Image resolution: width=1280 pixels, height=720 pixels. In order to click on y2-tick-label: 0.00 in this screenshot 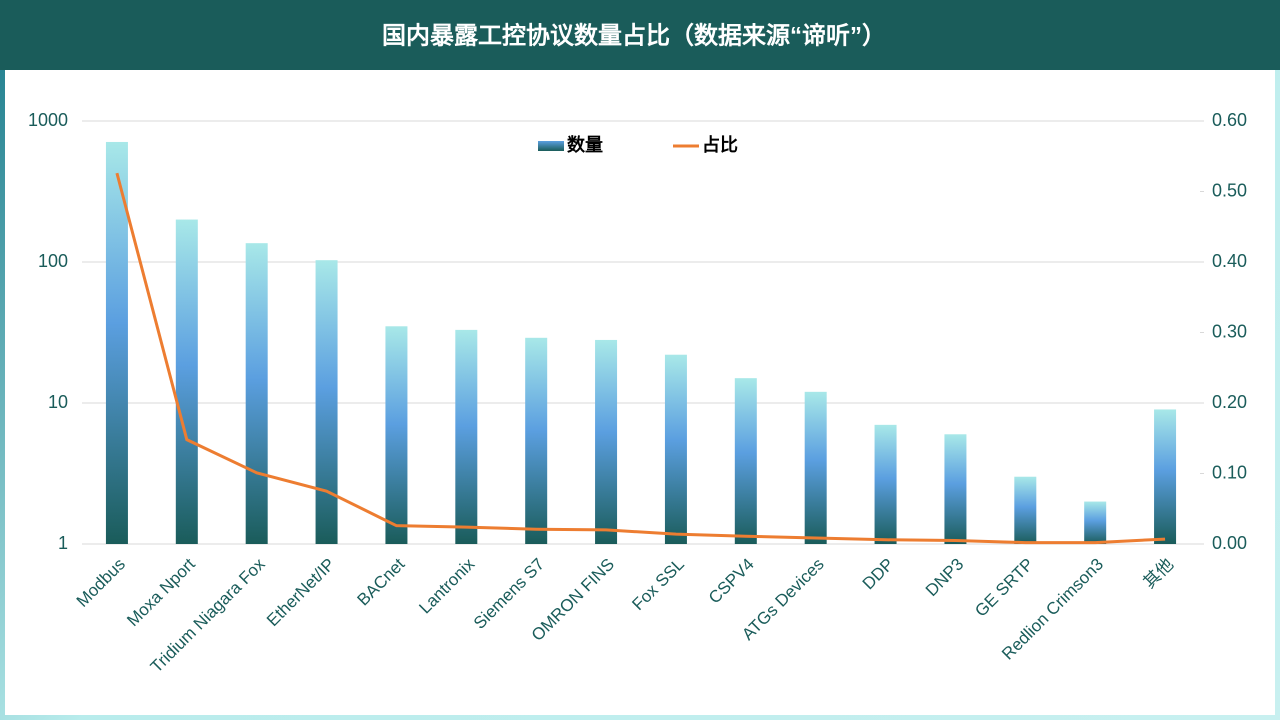, I will do `click(1229, 543)`.